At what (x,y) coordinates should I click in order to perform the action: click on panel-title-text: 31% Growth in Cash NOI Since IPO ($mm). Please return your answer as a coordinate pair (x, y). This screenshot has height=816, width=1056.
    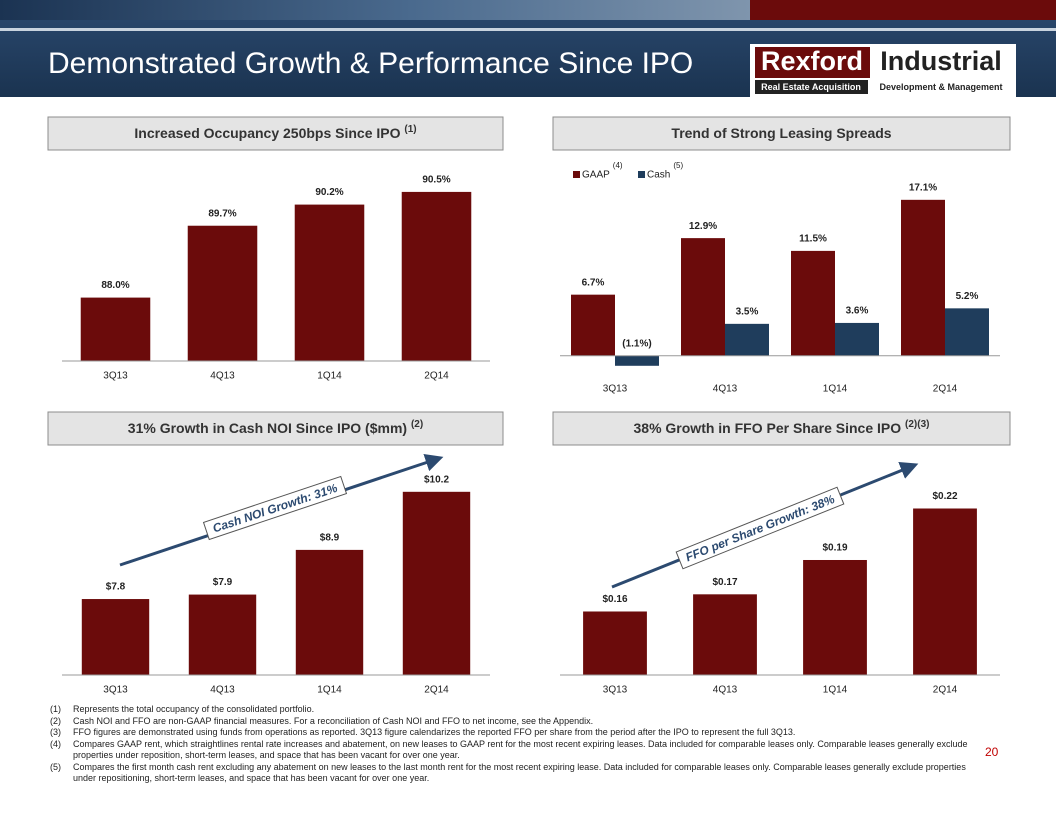
    Looking at the image, I should click on (267, 428).